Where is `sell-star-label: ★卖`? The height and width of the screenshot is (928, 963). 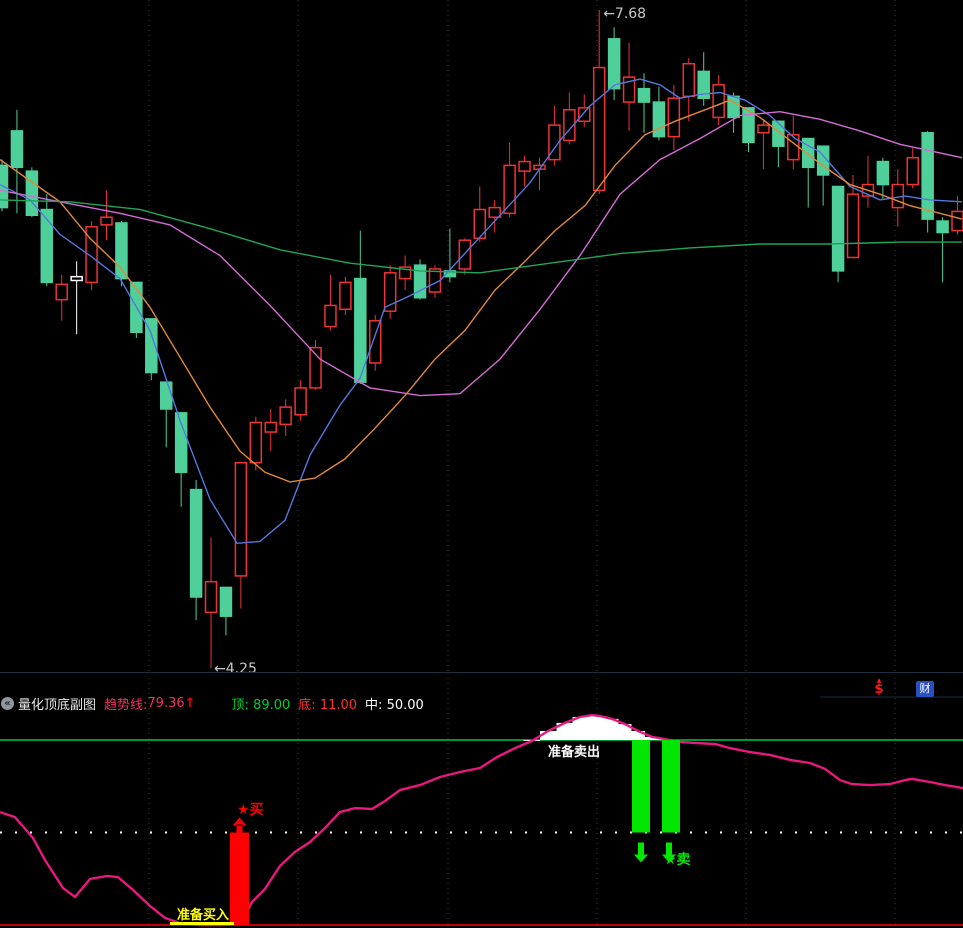
sell-star-label: ★卖 is located at coordinates (677, 859).